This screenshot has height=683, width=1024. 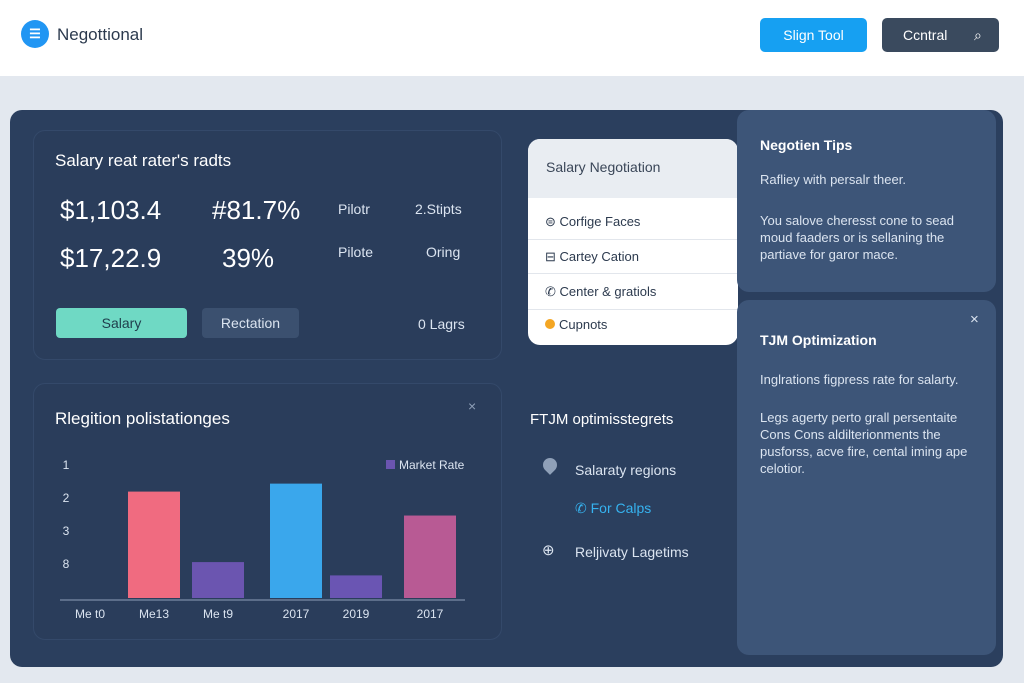 What do you see at coordinates (441, 324) in the screenshot?
I see `note: 0 Lagrs` at bounding box center [441, 324].